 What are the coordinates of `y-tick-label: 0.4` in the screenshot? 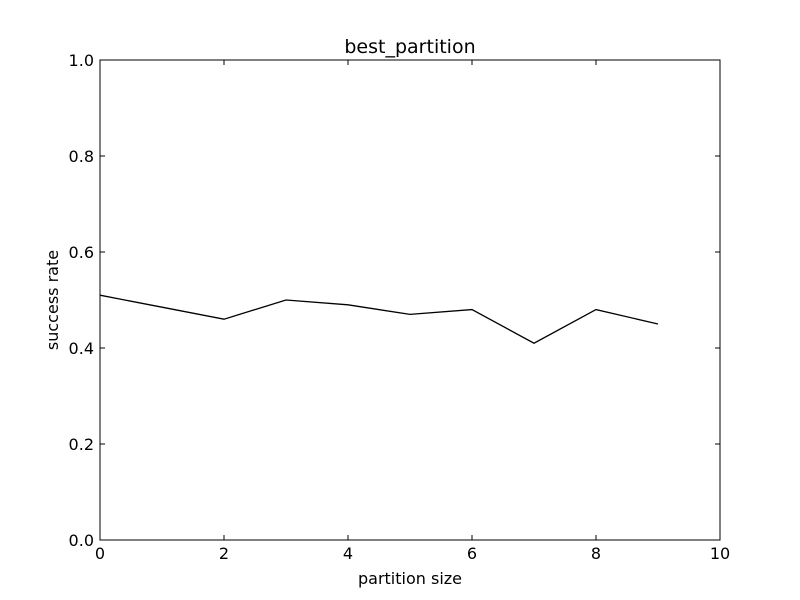 It's located at (81, 348).